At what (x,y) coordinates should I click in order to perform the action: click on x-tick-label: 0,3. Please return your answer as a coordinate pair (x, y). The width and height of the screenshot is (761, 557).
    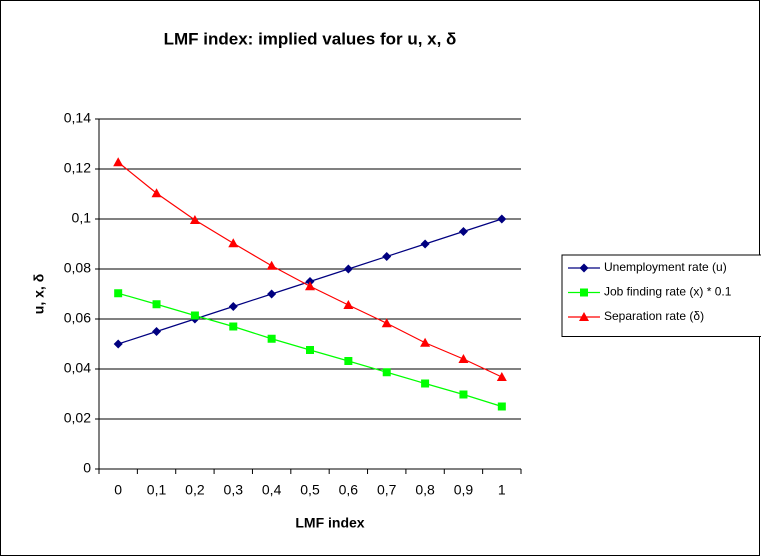
    Looking at the image, I should click on (234, 490).